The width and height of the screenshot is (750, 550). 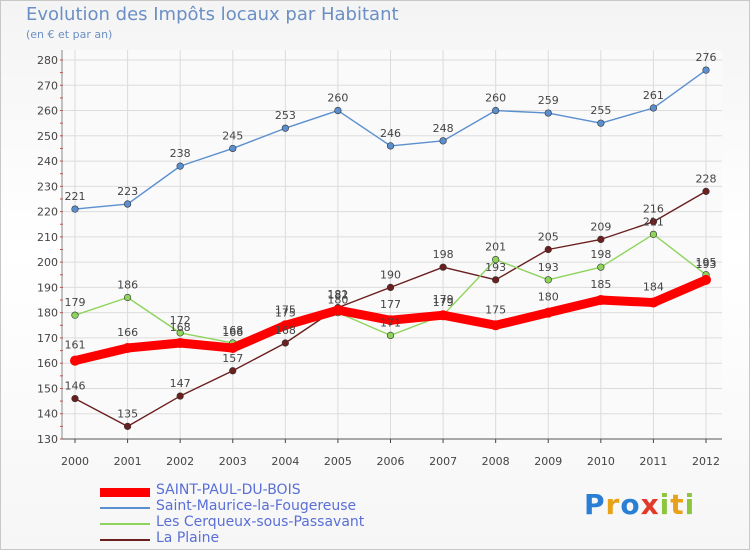 I want to click on data-label-la-plaine: 146, so click(x=75, y=386).